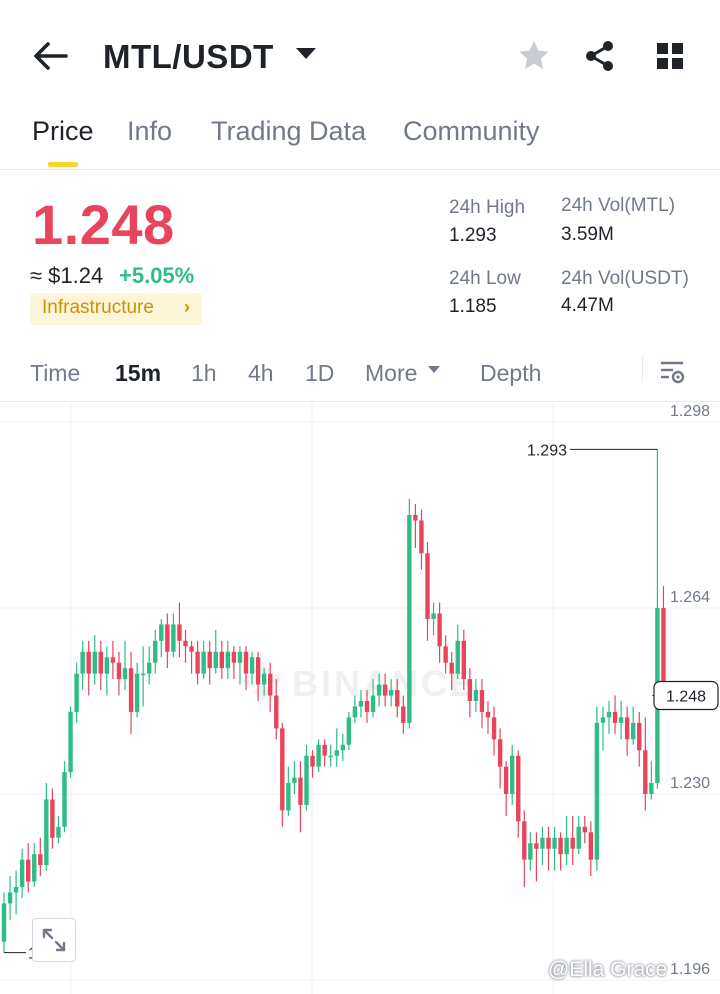 This screenshot has width=720, height=994. Describe the element at coordinates (487, 207) in the screenshot. I see `high-label: 24h High` at that location.